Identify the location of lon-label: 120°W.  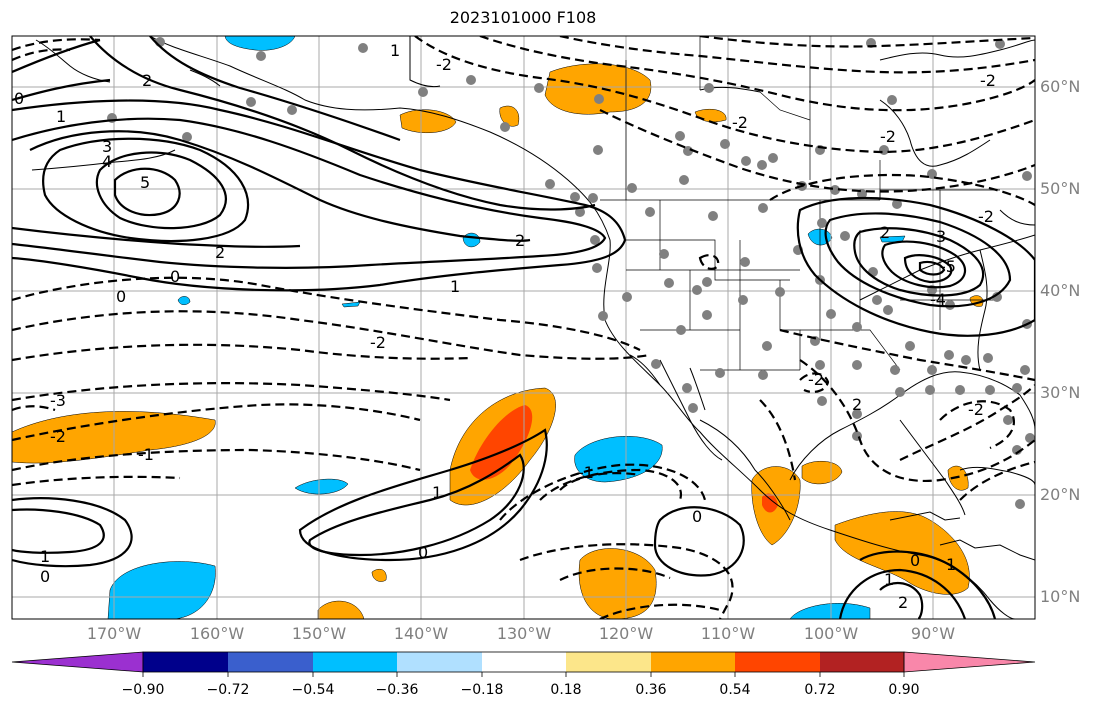
(626, 633).